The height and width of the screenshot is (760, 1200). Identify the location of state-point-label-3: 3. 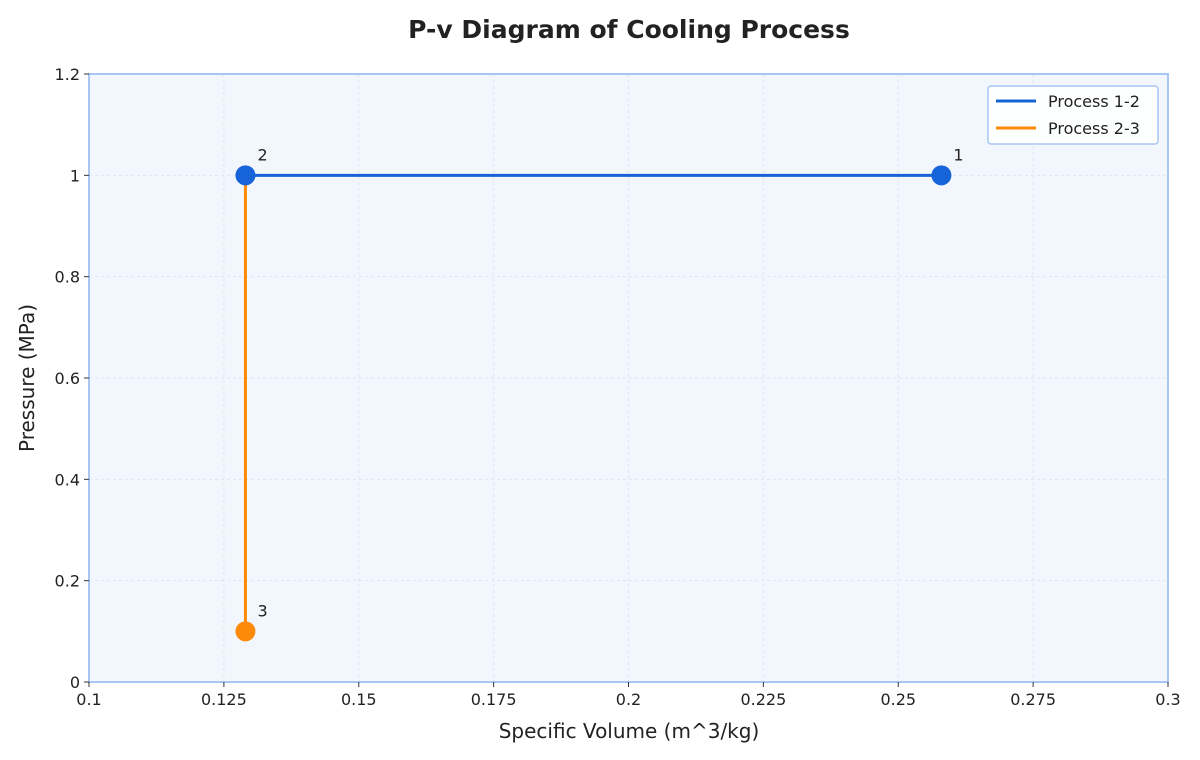
(262, 610).